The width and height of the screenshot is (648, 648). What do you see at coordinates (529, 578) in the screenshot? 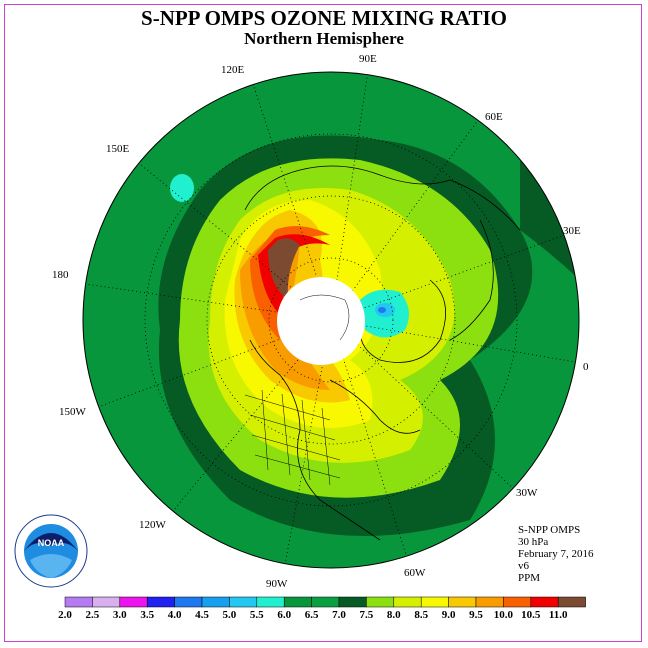
I see `info-units: PPM` at bounding box center [529, 578].